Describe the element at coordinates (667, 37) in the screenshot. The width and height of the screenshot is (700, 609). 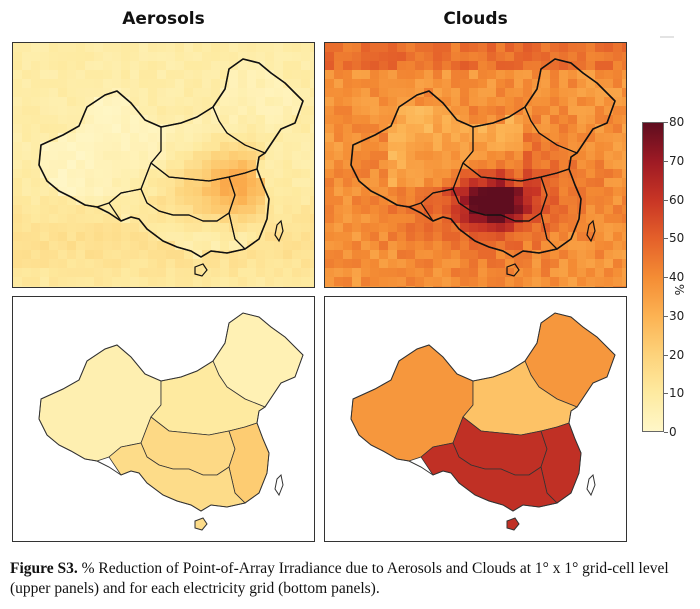
I see `corner-mark` at that location.